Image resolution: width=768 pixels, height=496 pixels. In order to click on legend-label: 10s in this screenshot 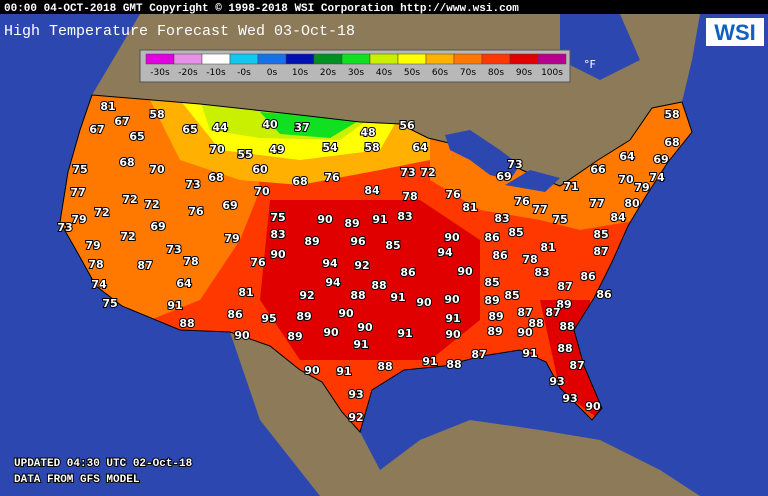, I will do `click(300, 73)`.